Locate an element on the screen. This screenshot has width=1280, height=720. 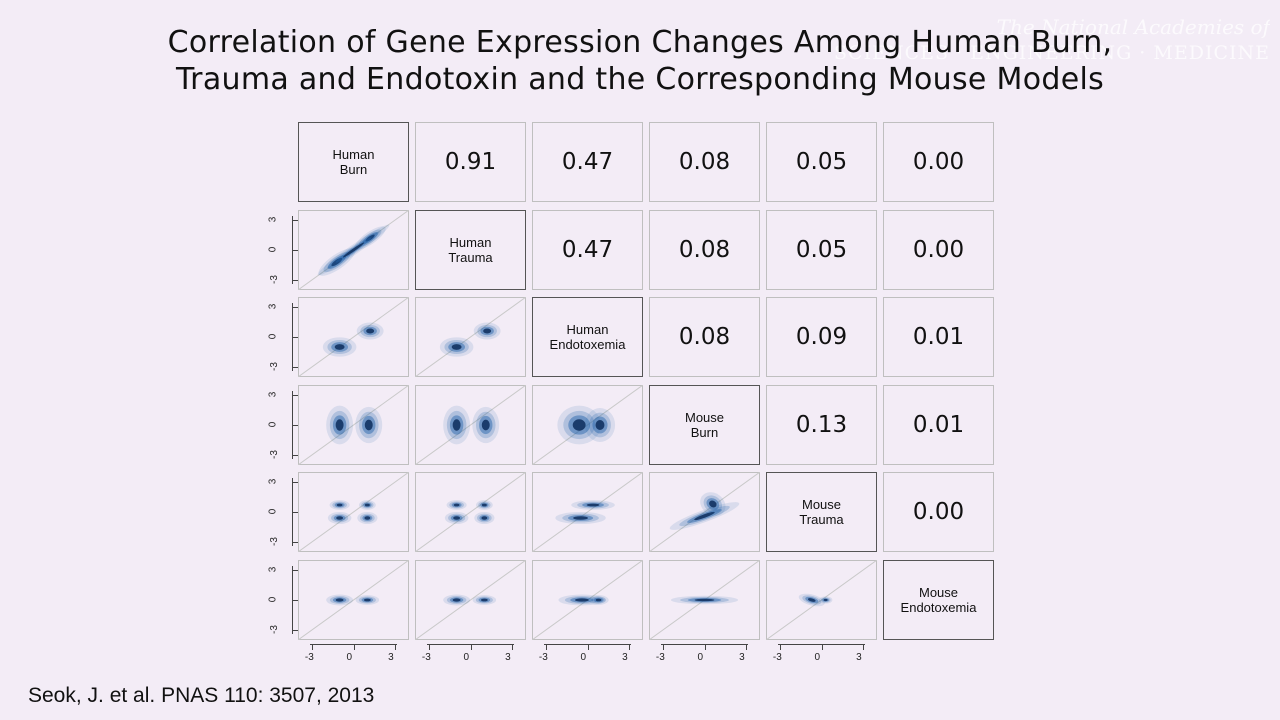
correlation-value: 0.01 is located at coordinates (938, 424).